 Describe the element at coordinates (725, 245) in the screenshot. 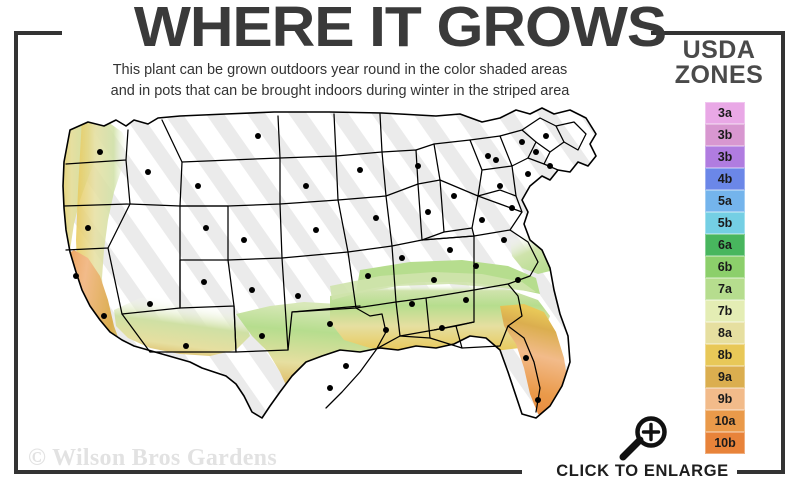

I see `zone-swatch-6a-6: 6a` at that location.